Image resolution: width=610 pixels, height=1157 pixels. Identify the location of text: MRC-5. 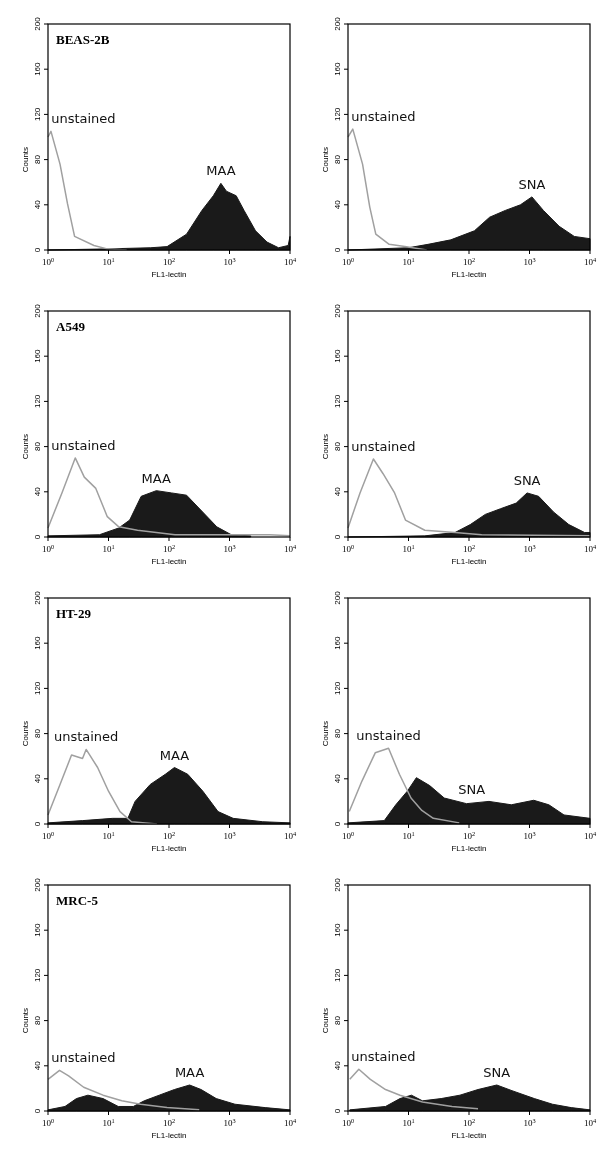
(77, 900).